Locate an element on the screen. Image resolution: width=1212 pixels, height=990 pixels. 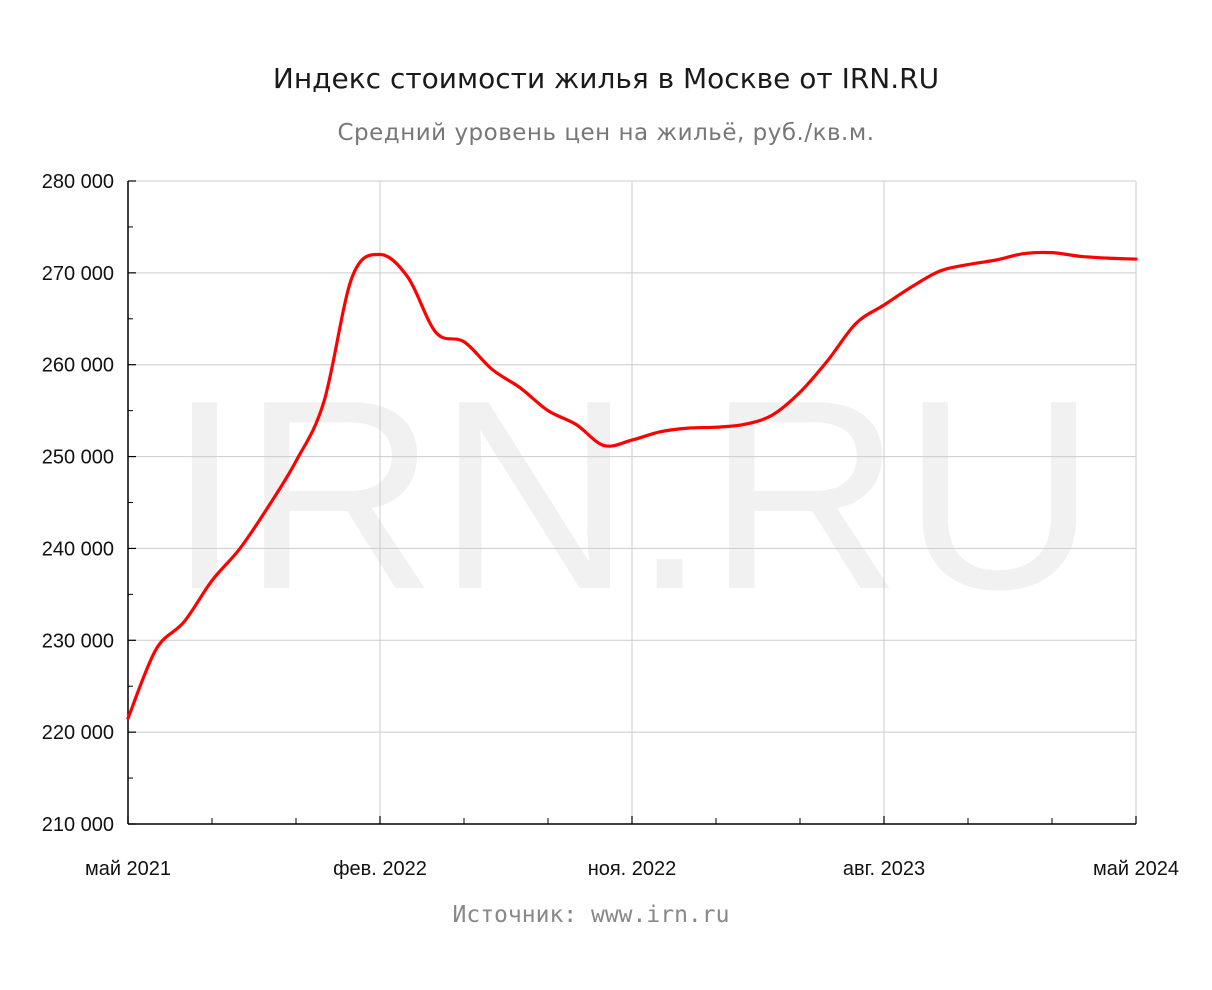
x-tick-label: ноя. 2022 is located at coordinates (632, 869).